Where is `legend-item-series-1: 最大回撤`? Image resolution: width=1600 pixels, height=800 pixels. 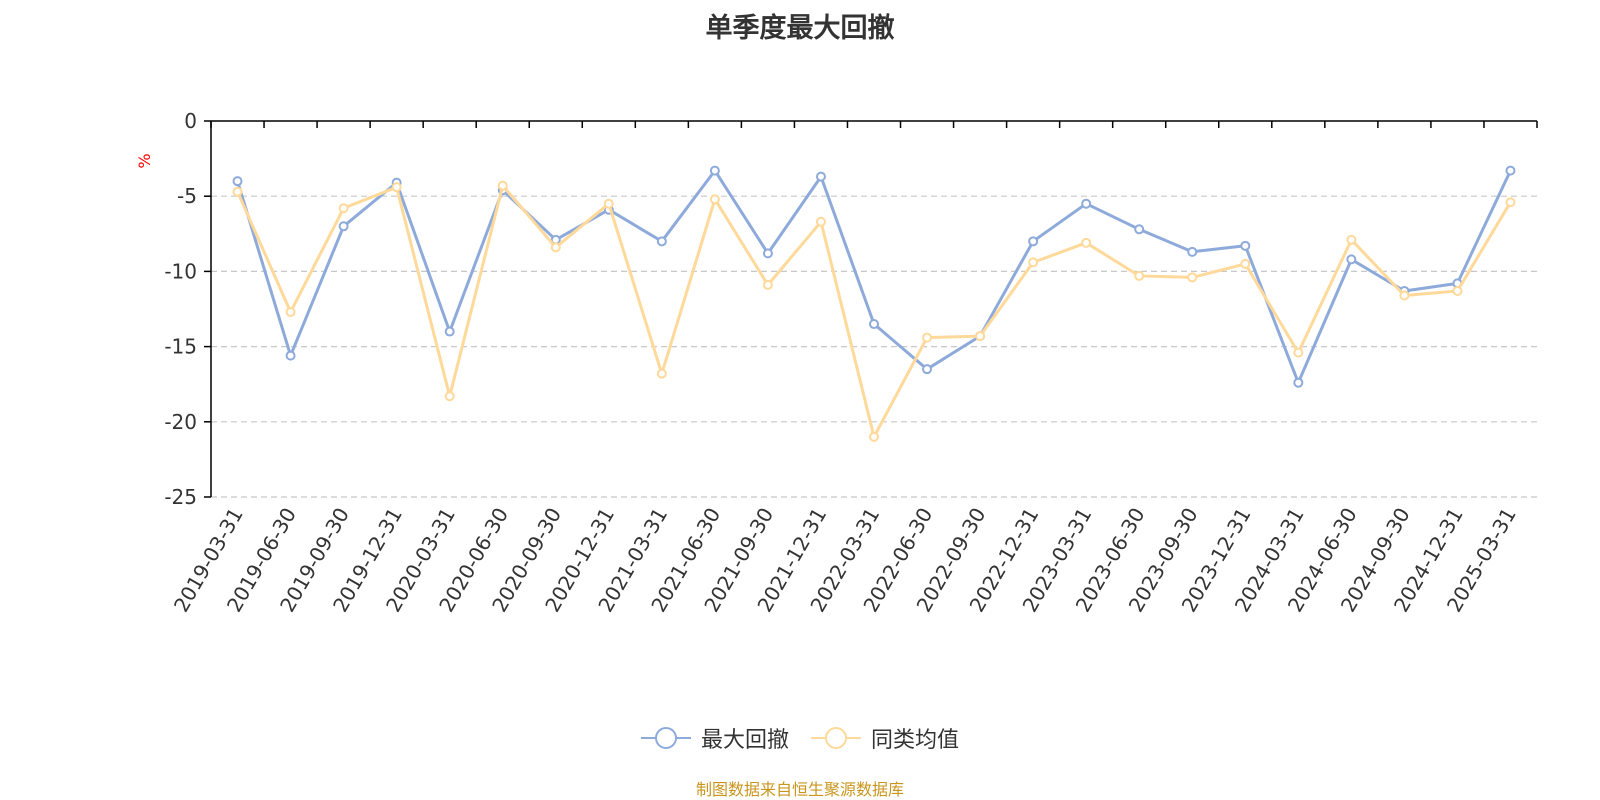 legend-item-series-1: 最大回撤 is located at coordinates (714, 738).